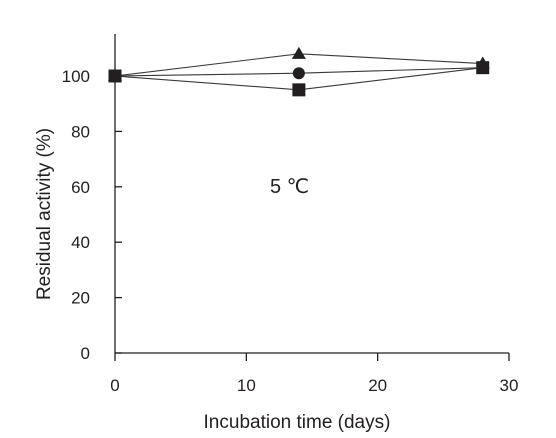 The width and height of the screenshot is (556, 438). What do you see at coordinates (114, 385) in the screenshot?
I see `x-tick-label: 0` at bounding box center [114, 385].